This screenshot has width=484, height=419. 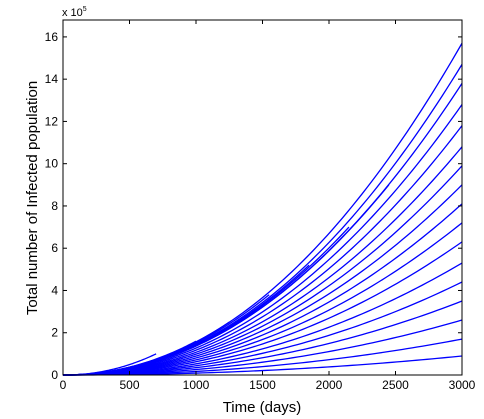 I want to click on x-tick-label: 3000, so click(x=462, y=385).